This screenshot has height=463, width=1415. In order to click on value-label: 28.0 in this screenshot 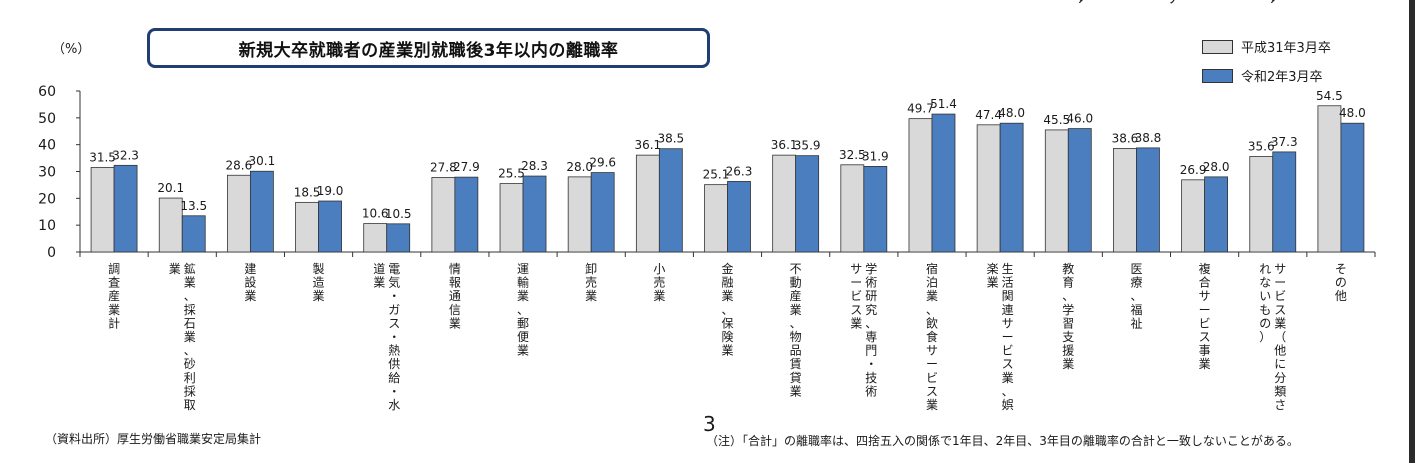, I will do `click(579, 167)`.